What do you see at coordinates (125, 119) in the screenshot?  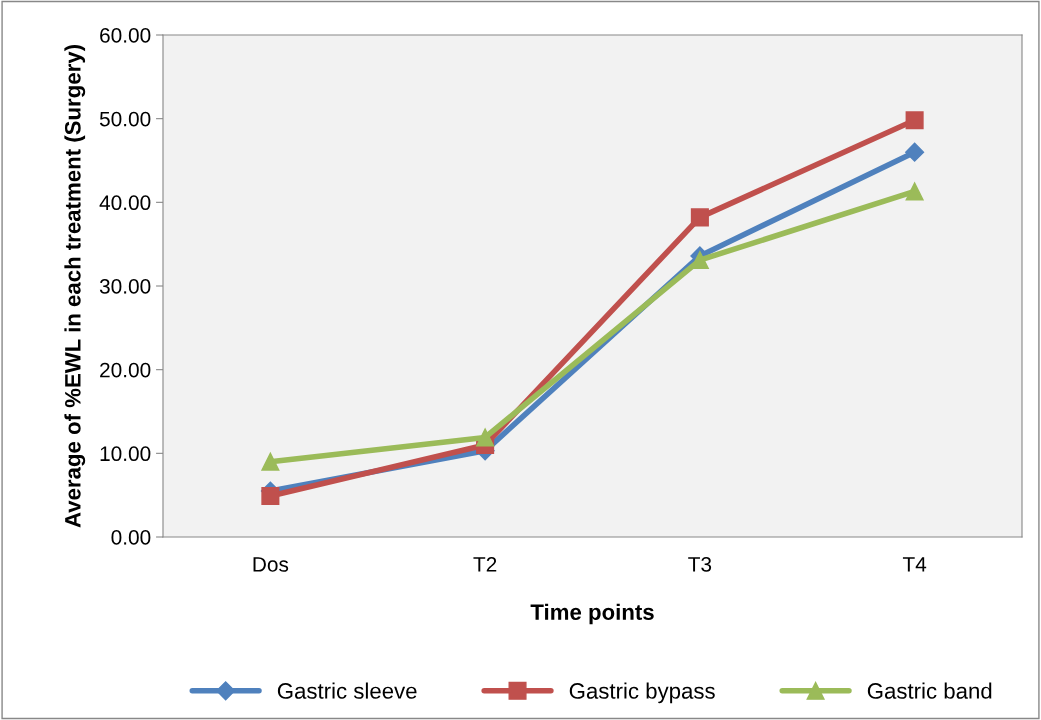 I see `y-tick-label: 50.00` at bounding box center [125, 119].